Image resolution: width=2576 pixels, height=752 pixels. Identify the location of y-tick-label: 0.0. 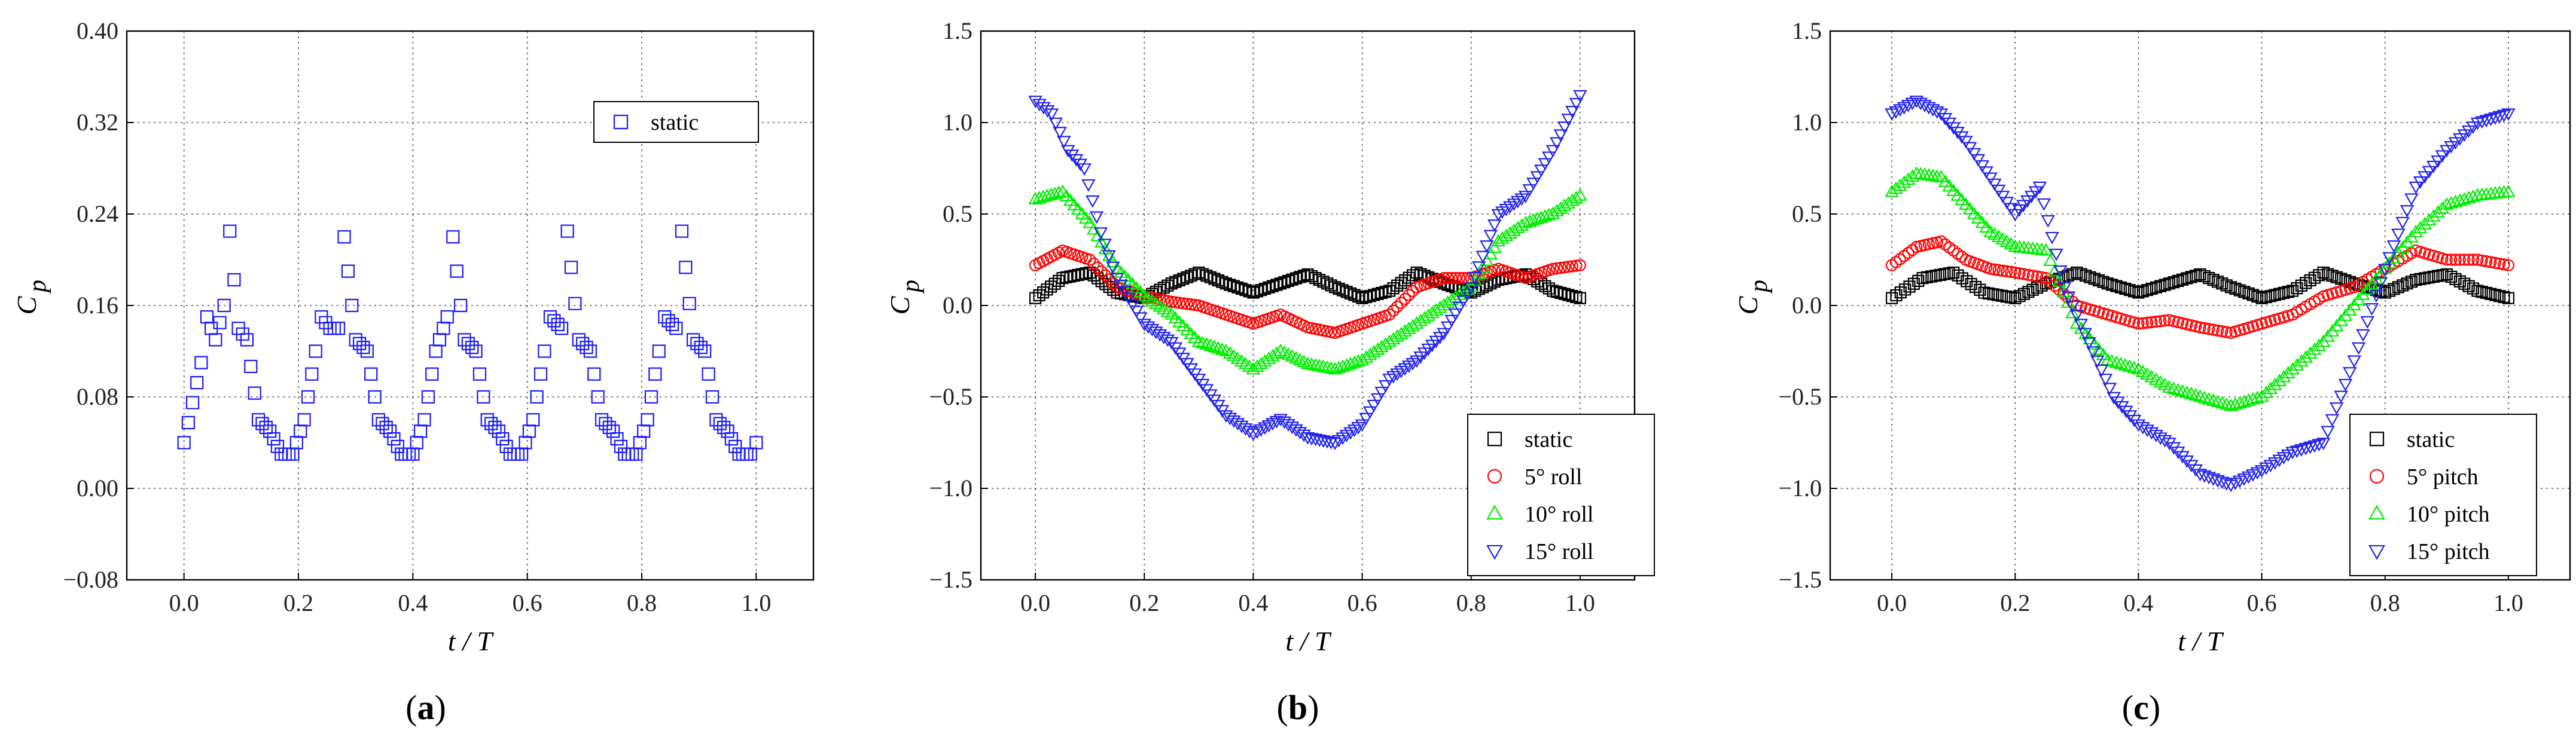
(958, 305).